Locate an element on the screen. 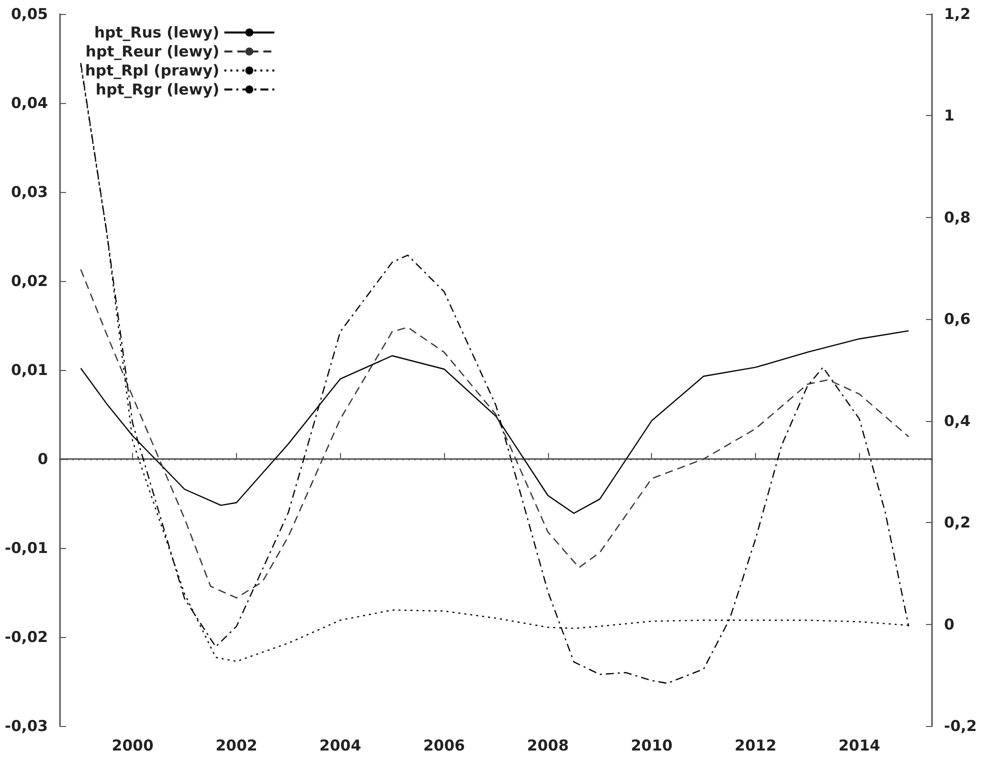 The height and width of the screenshot is (760, 983). x-tick-label: 2002 is located at coordinates (237, 745).